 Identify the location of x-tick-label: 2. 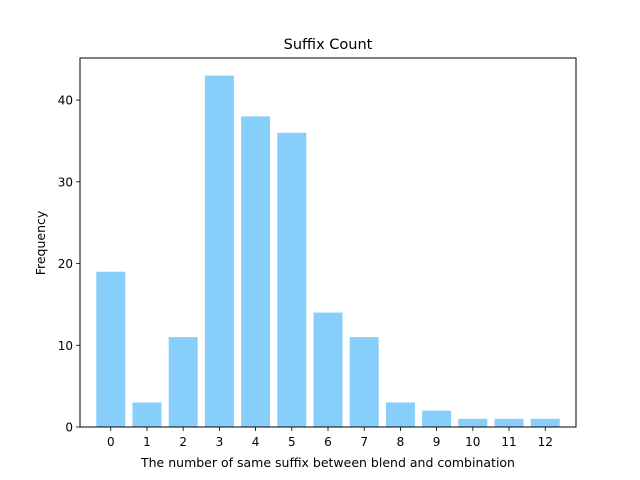
(183, 442).